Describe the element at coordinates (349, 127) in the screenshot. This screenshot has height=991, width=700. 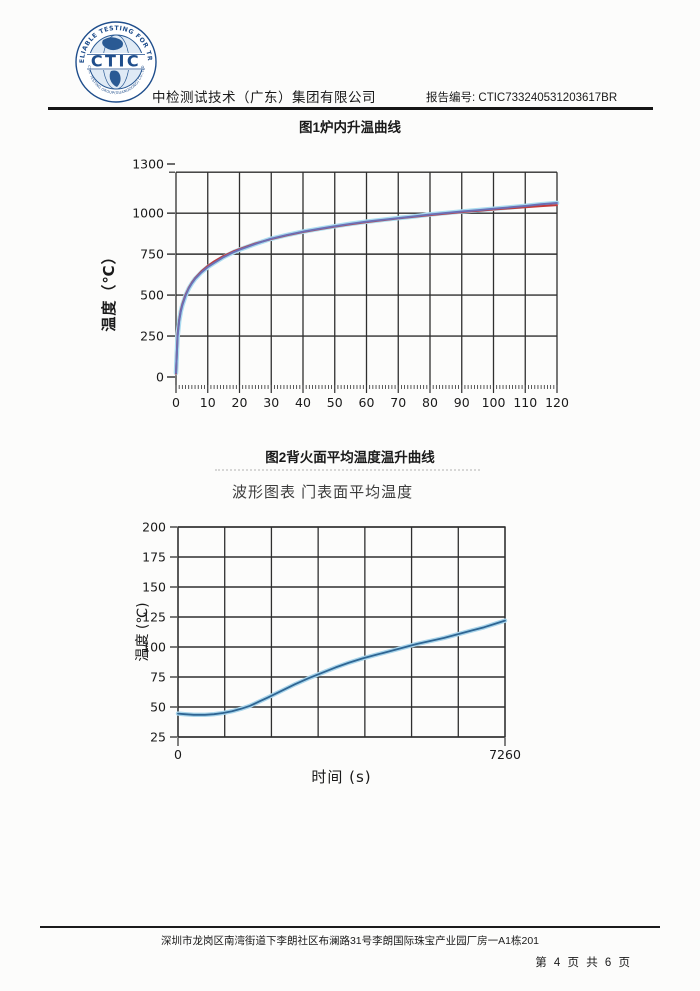
I see `figure1-caption: 图1炉内升温曲线` at that location.